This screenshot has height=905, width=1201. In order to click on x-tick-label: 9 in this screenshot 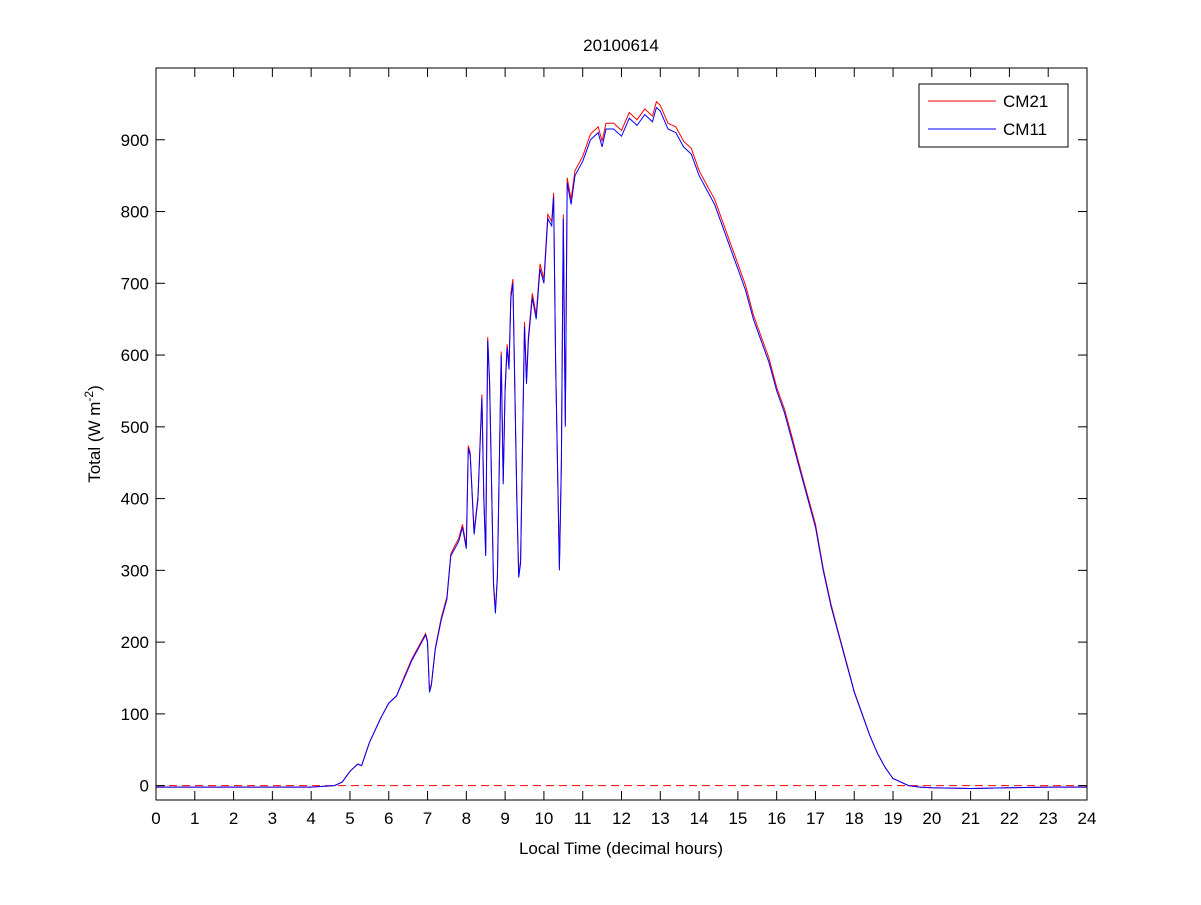, I will do `click(504, 818)`.